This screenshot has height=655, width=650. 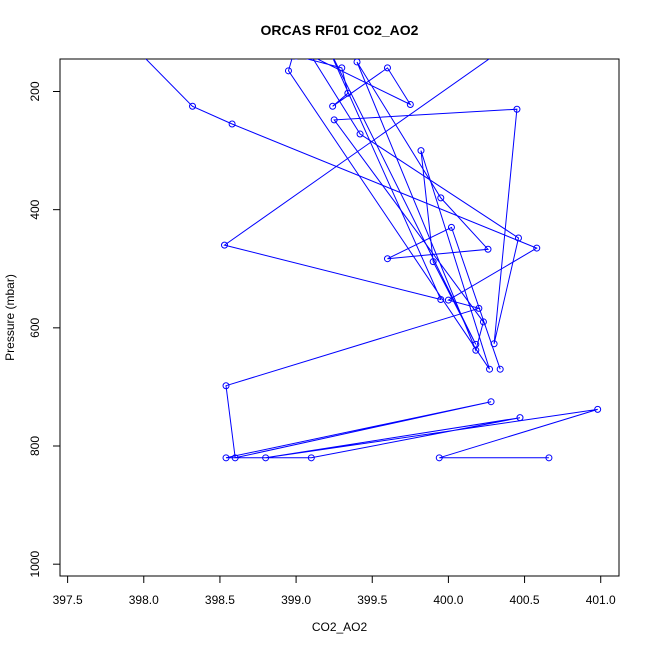 I want to click on chart-title: ORCAS RF01 CO2_AO2, so click(x=340, y=30).